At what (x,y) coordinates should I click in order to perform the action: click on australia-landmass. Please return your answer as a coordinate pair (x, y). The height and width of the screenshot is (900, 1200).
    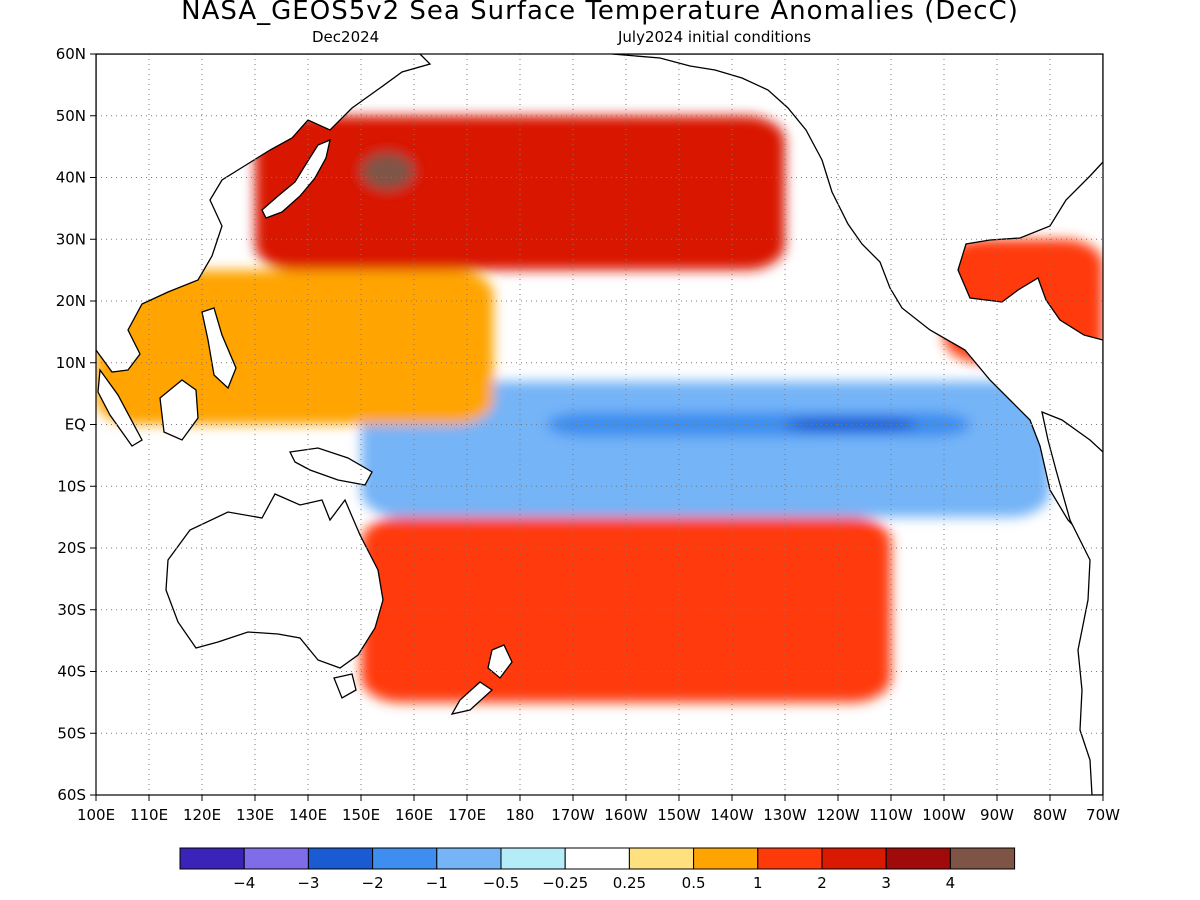
    Looking at the image, I should click on (274, 581).